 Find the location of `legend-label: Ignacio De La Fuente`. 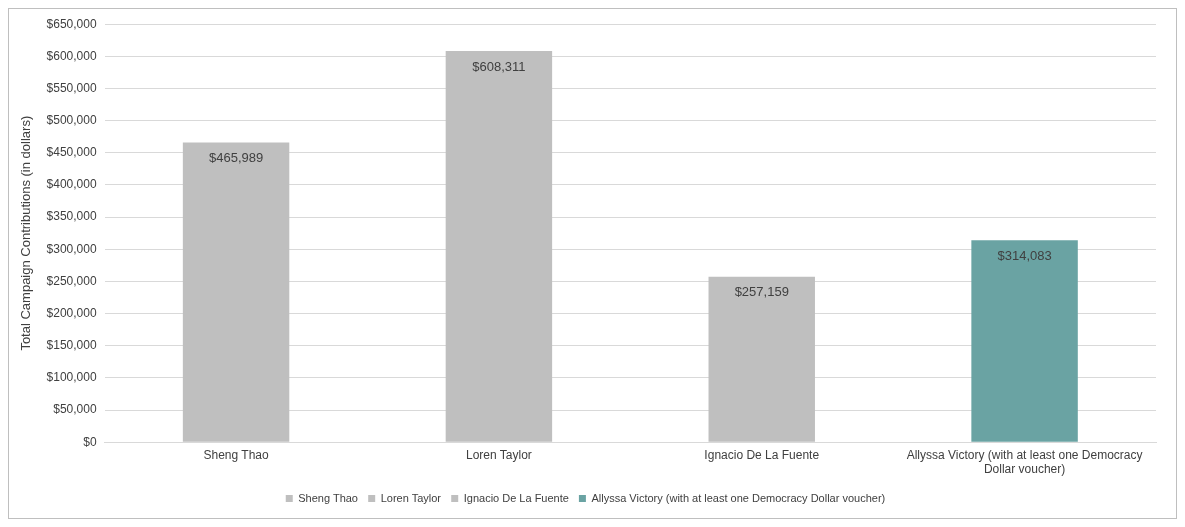

legend-label: Ignacio De La Fuente is located at coordinates (516, 497).